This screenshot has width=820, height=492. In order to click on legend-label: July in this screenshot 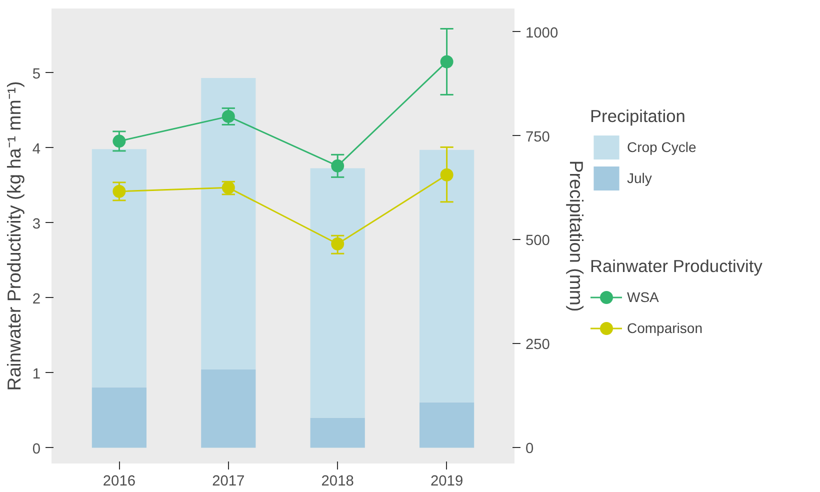, I will do `click(639, 178)`.